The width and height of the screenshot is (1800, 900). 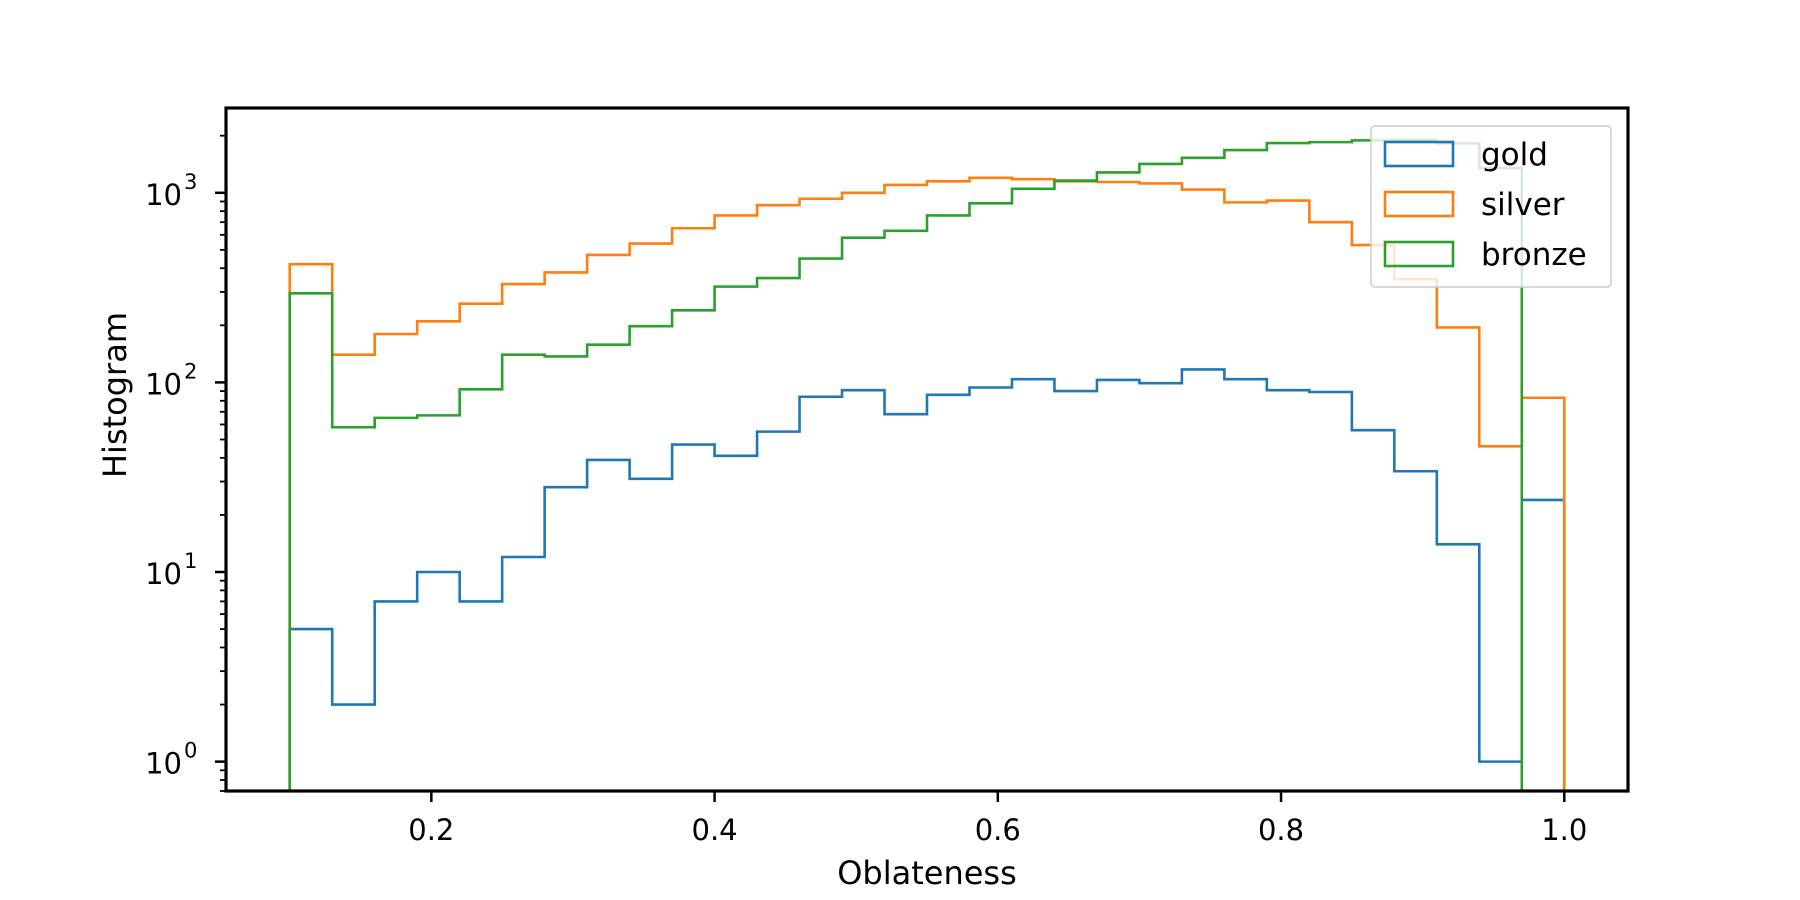 What do you see at coordinates (190, 371) in the screenshot?
I see `y-tick-exponent: 2` at bounding box center [190, 371].